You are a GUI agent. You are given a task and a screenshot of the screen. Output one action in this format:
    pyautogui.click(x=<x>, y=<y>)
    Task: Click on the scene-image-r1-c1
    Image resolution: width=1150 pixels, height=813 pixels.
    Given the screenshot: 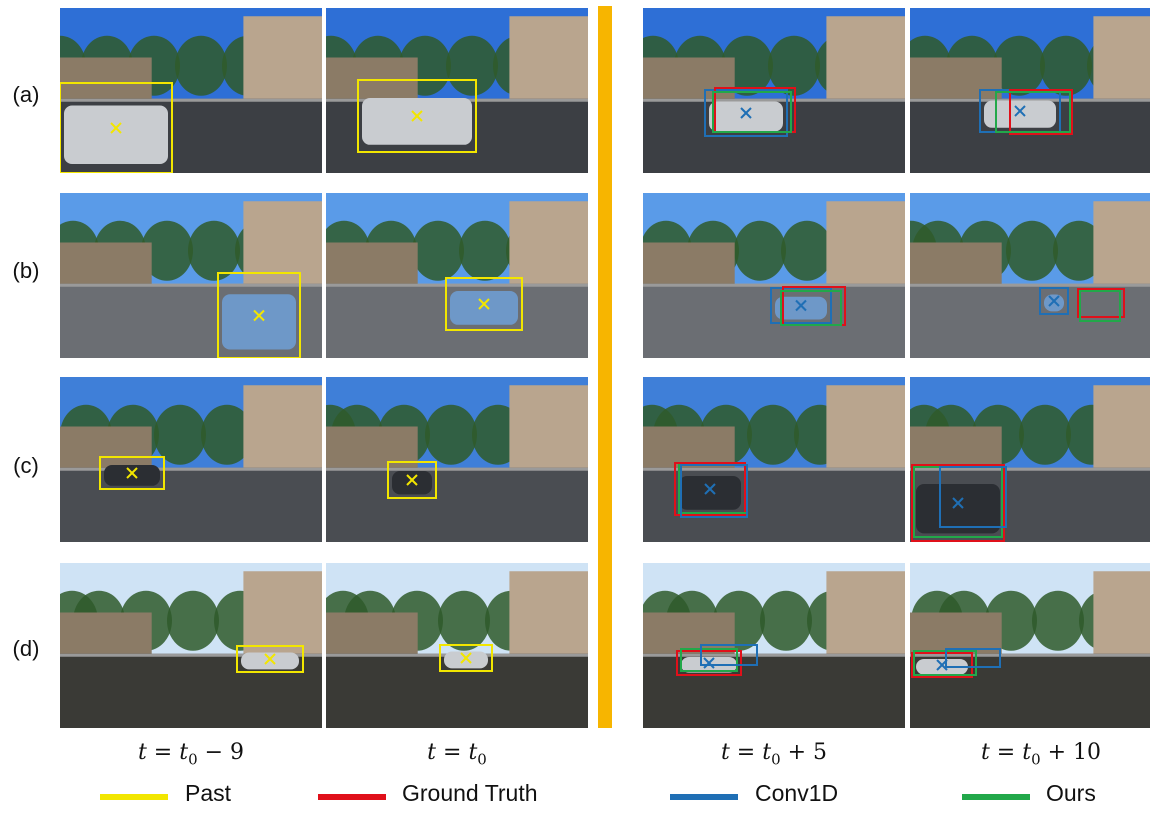 What is the action you would take?
    pyautogui.click(x=191, y=90)
    